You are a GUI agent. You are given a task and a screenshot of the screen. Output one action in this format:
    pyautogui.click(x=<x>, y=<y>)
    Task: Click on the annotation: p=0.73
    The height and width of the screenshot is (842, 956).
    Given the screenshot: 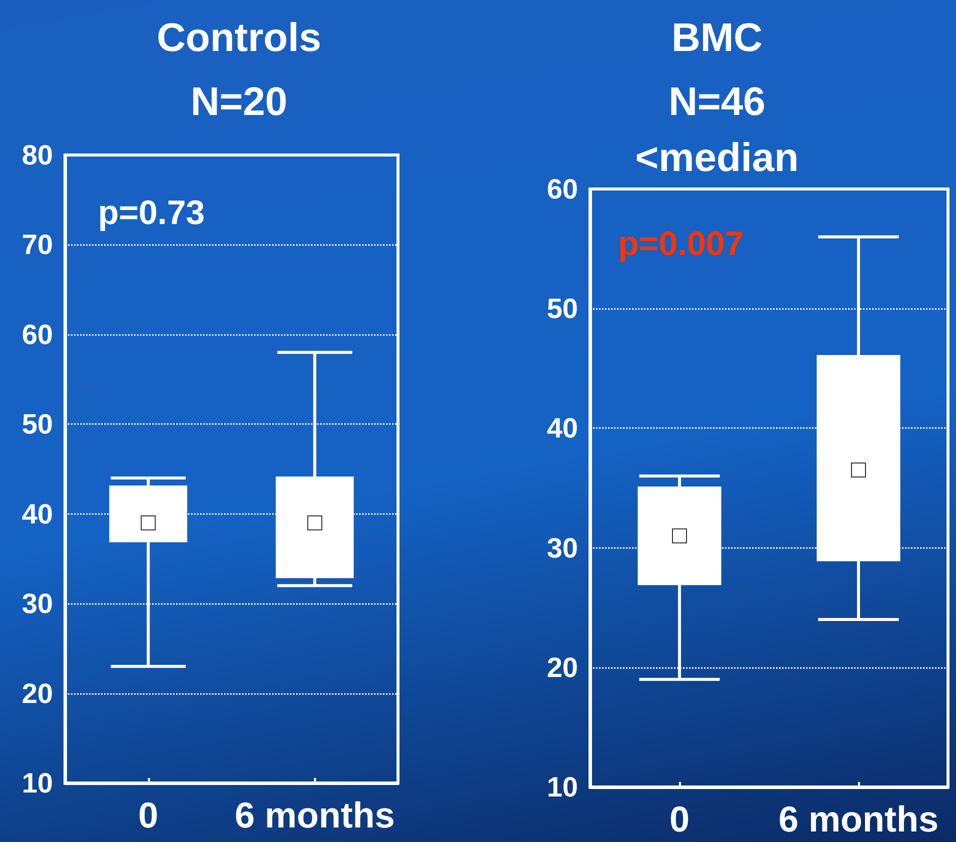 What is the action you would take?
    pyautogui.click(x=151, y=213)
    